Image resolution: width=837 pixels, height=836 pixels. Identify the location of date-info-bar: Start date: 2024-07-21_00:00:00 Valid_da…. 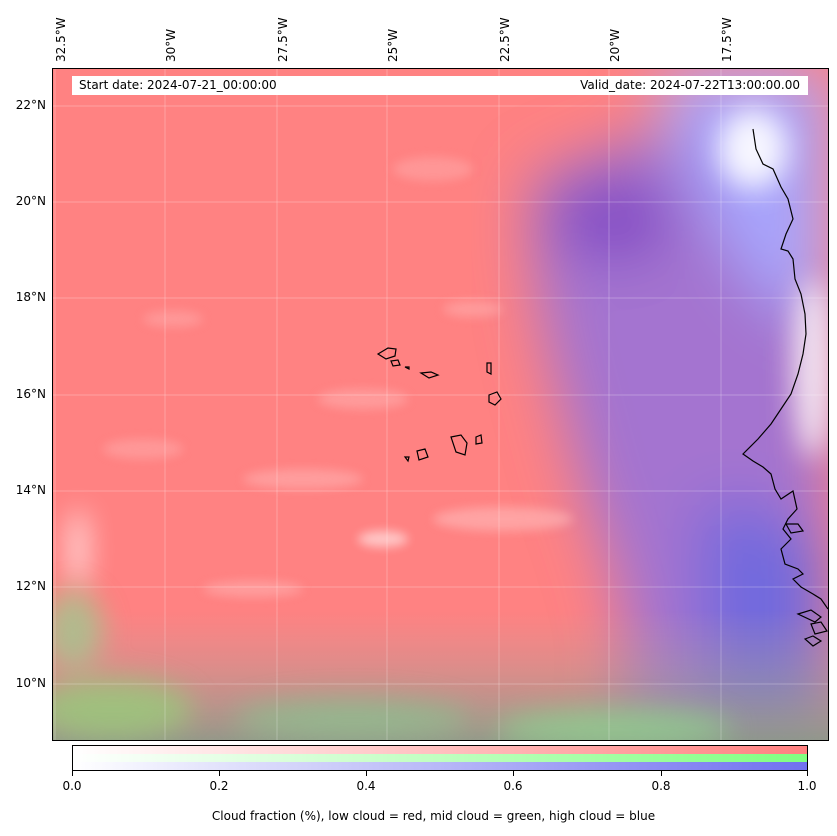
(440, 85).